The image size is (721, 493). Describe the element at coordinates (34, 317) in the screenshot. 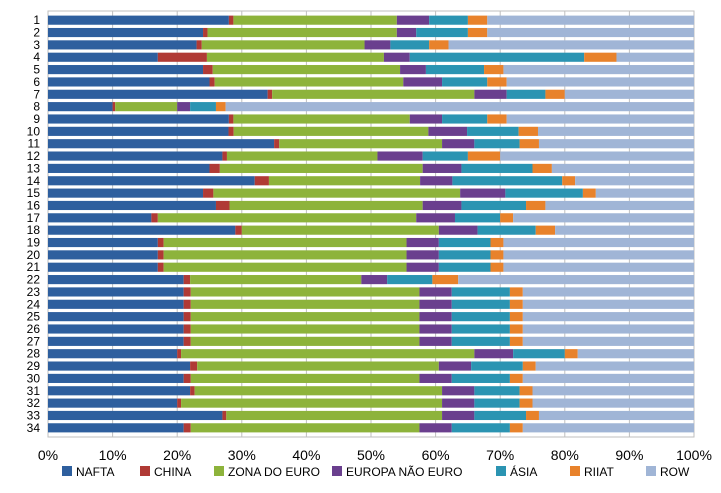

I see `category-label: 25` at that location.